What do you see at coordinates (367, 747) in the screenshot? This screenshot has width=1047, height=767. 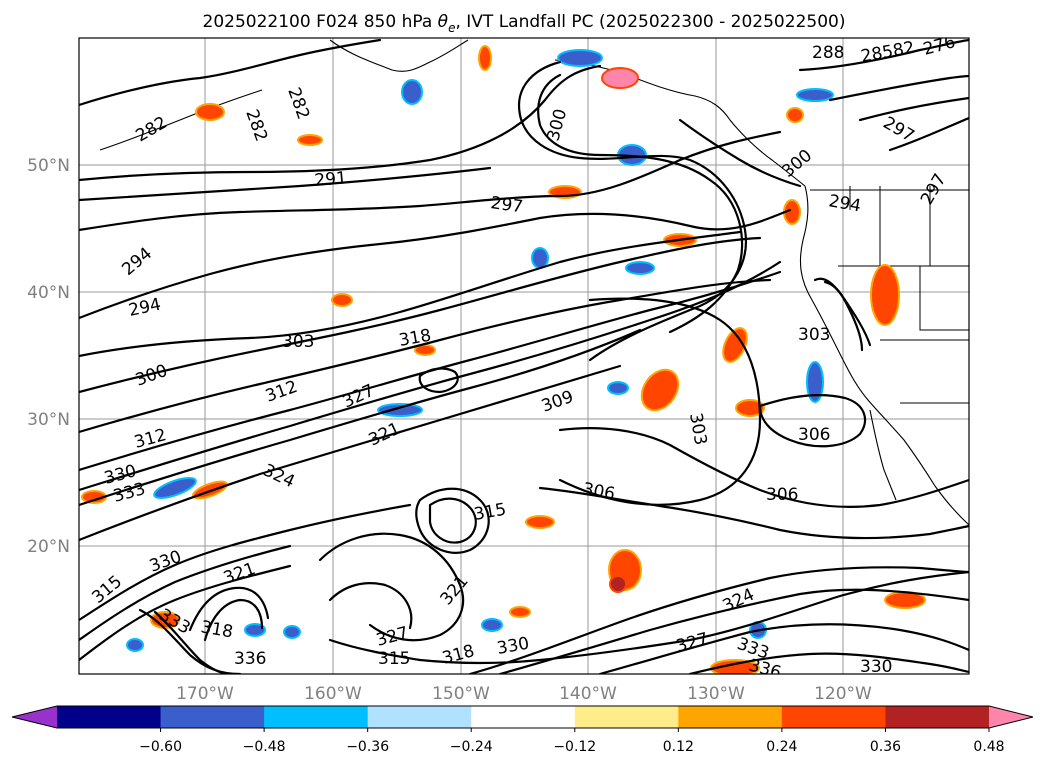 I see `colorbar-tick-label: −0.36` at bounding box center [367, 747].